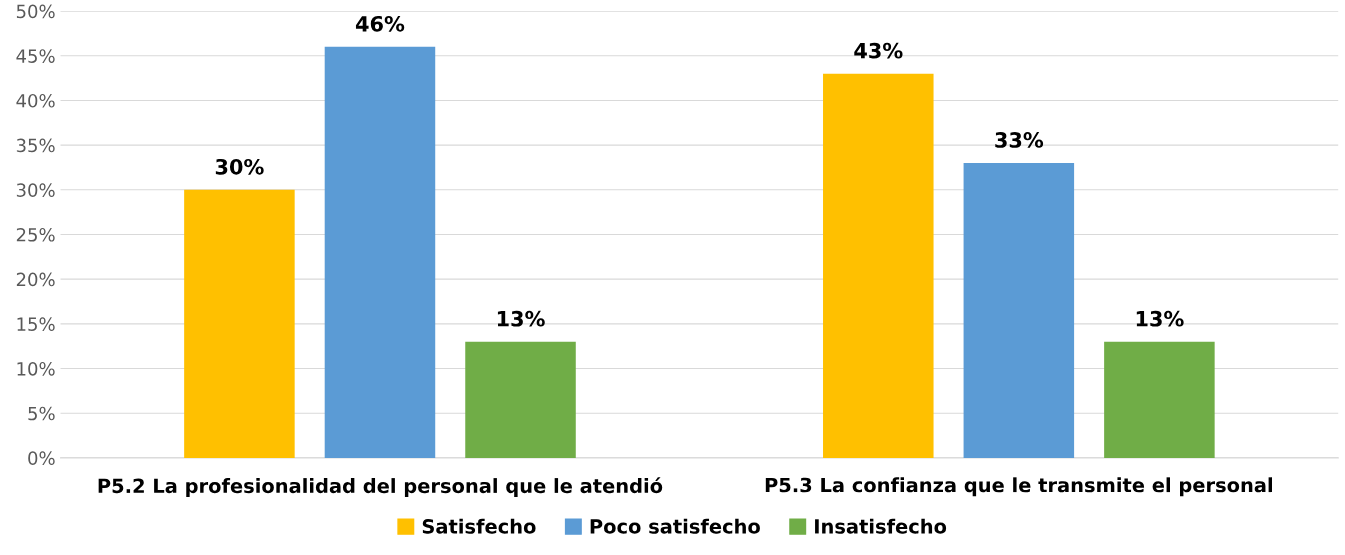  What do you see at coordinates (1019, 140) in the screenshot?
I see `data-label: 33%` at bounding box center [1019, 140].